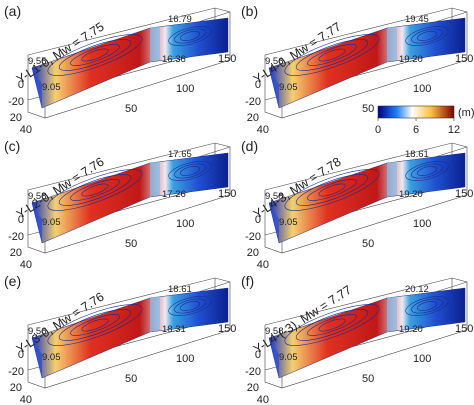  What do you see at coordinates (174, 59) in the screenshot?
I see `contour-label: 16.36` at bounding box center [174, 59].